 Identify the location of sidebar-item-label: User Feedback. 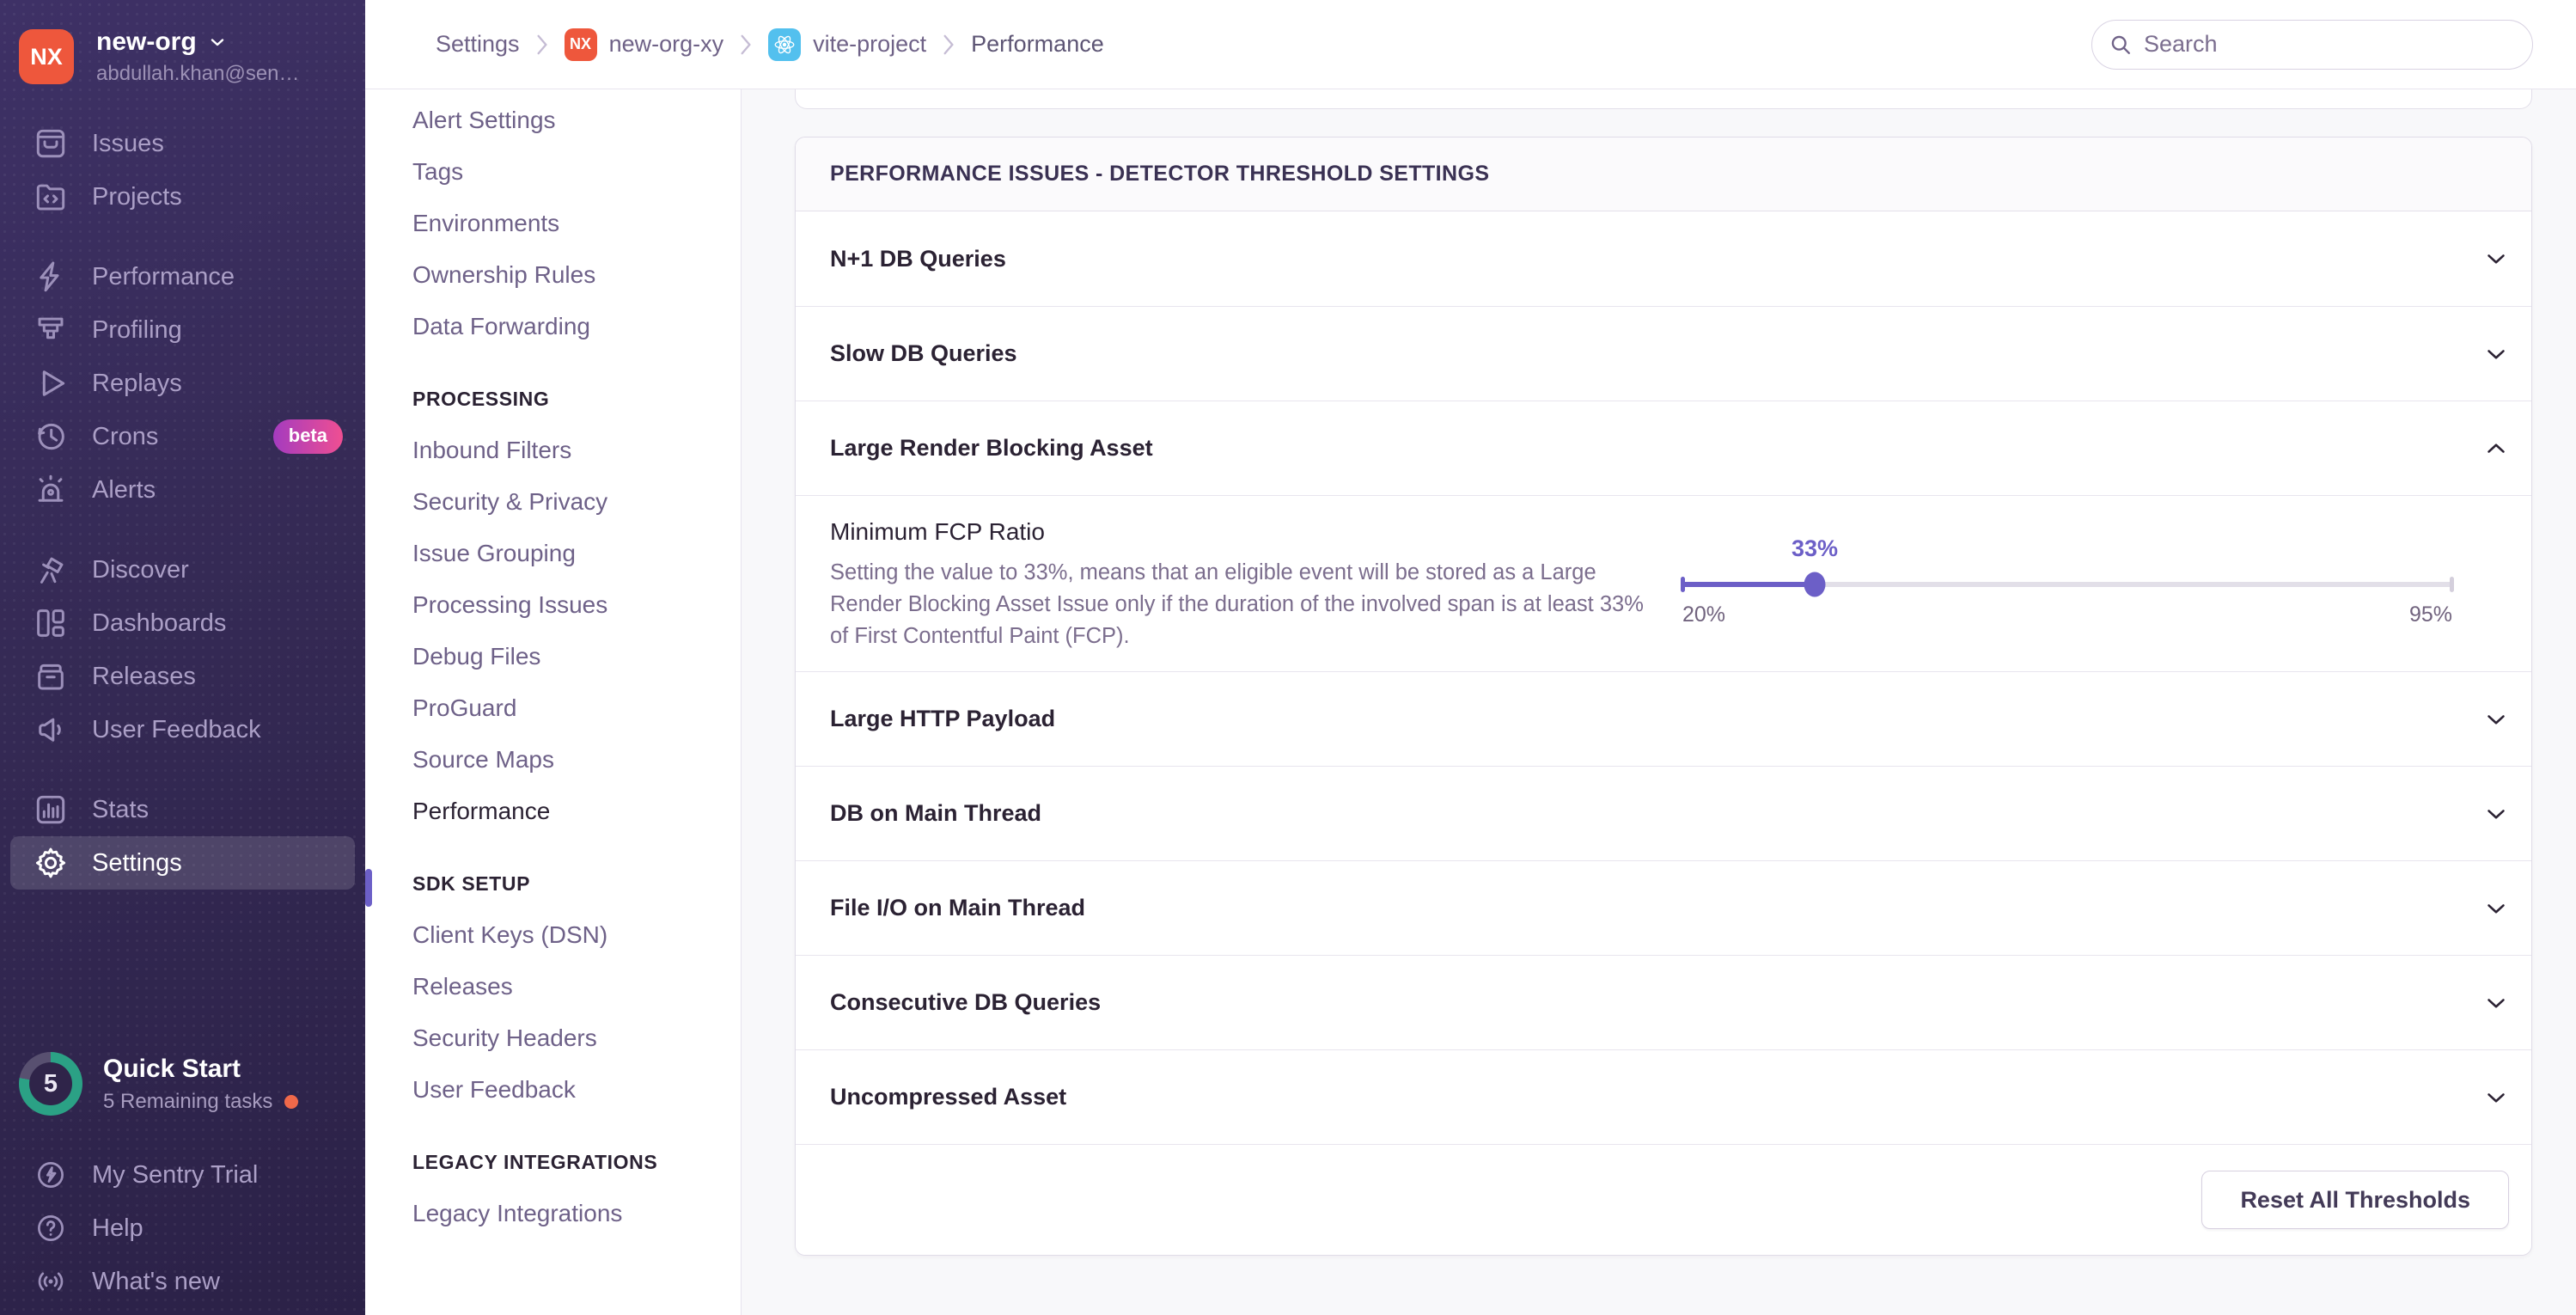
(176, 729).